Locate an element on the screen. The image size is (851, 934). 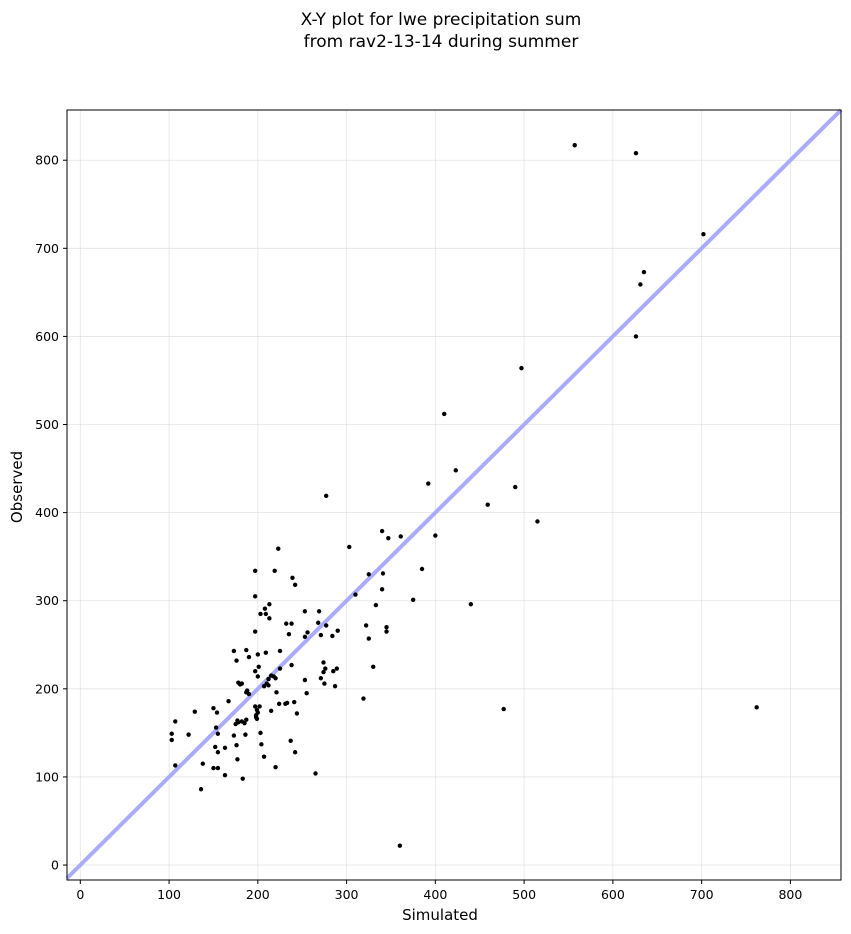
x-axis-label: Simulated is located at coordinates (440, 915).